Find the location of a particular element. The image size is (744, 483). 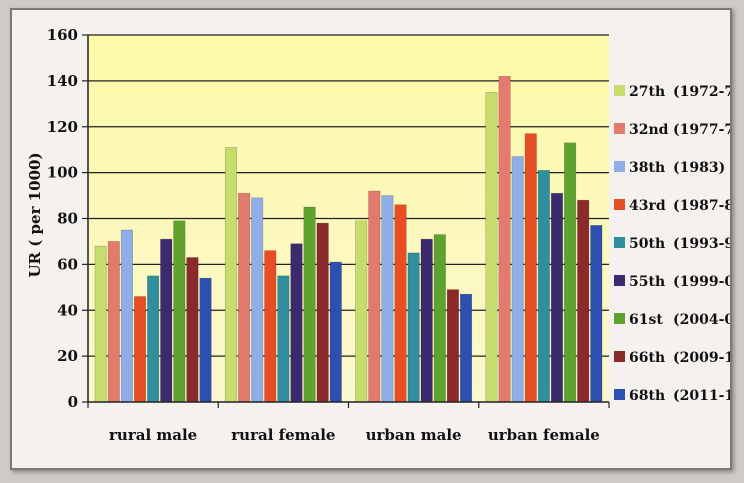

bar-32nd-urban-female is located at coordinates (504, 239).